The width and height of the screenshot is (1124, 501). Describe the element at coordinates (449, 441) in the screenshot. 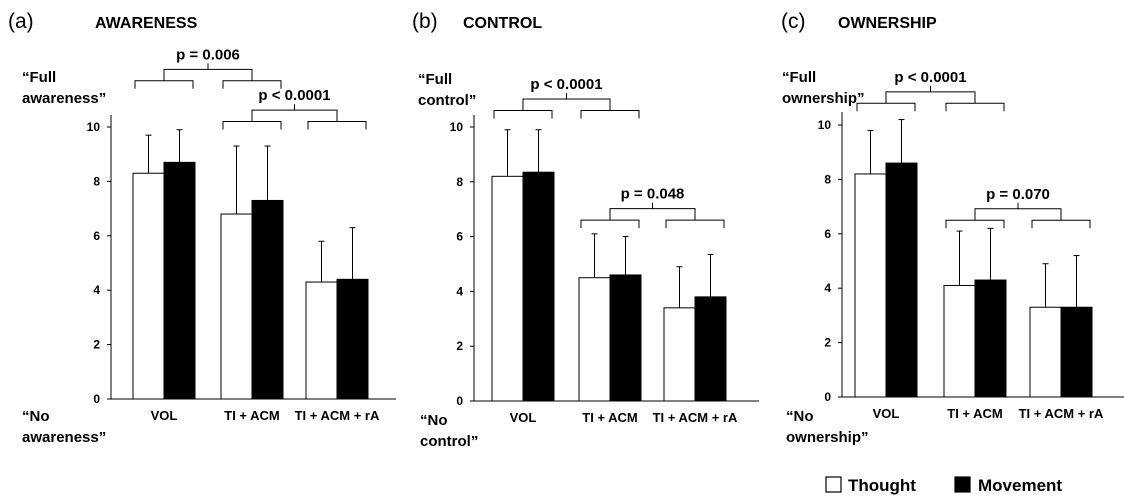

I see `bottom-scale-label: control”` at that location.